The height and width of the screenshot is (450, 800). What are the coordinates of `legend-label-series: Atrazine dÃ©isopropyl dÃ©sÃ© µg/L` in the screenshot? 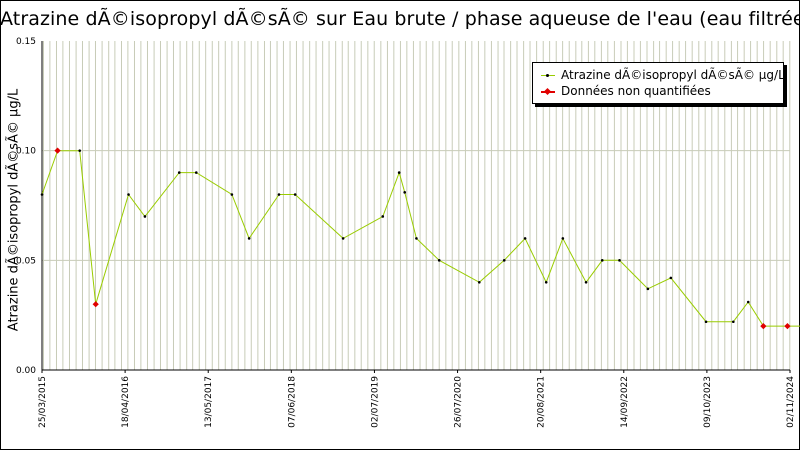 It's located at (673, 75).